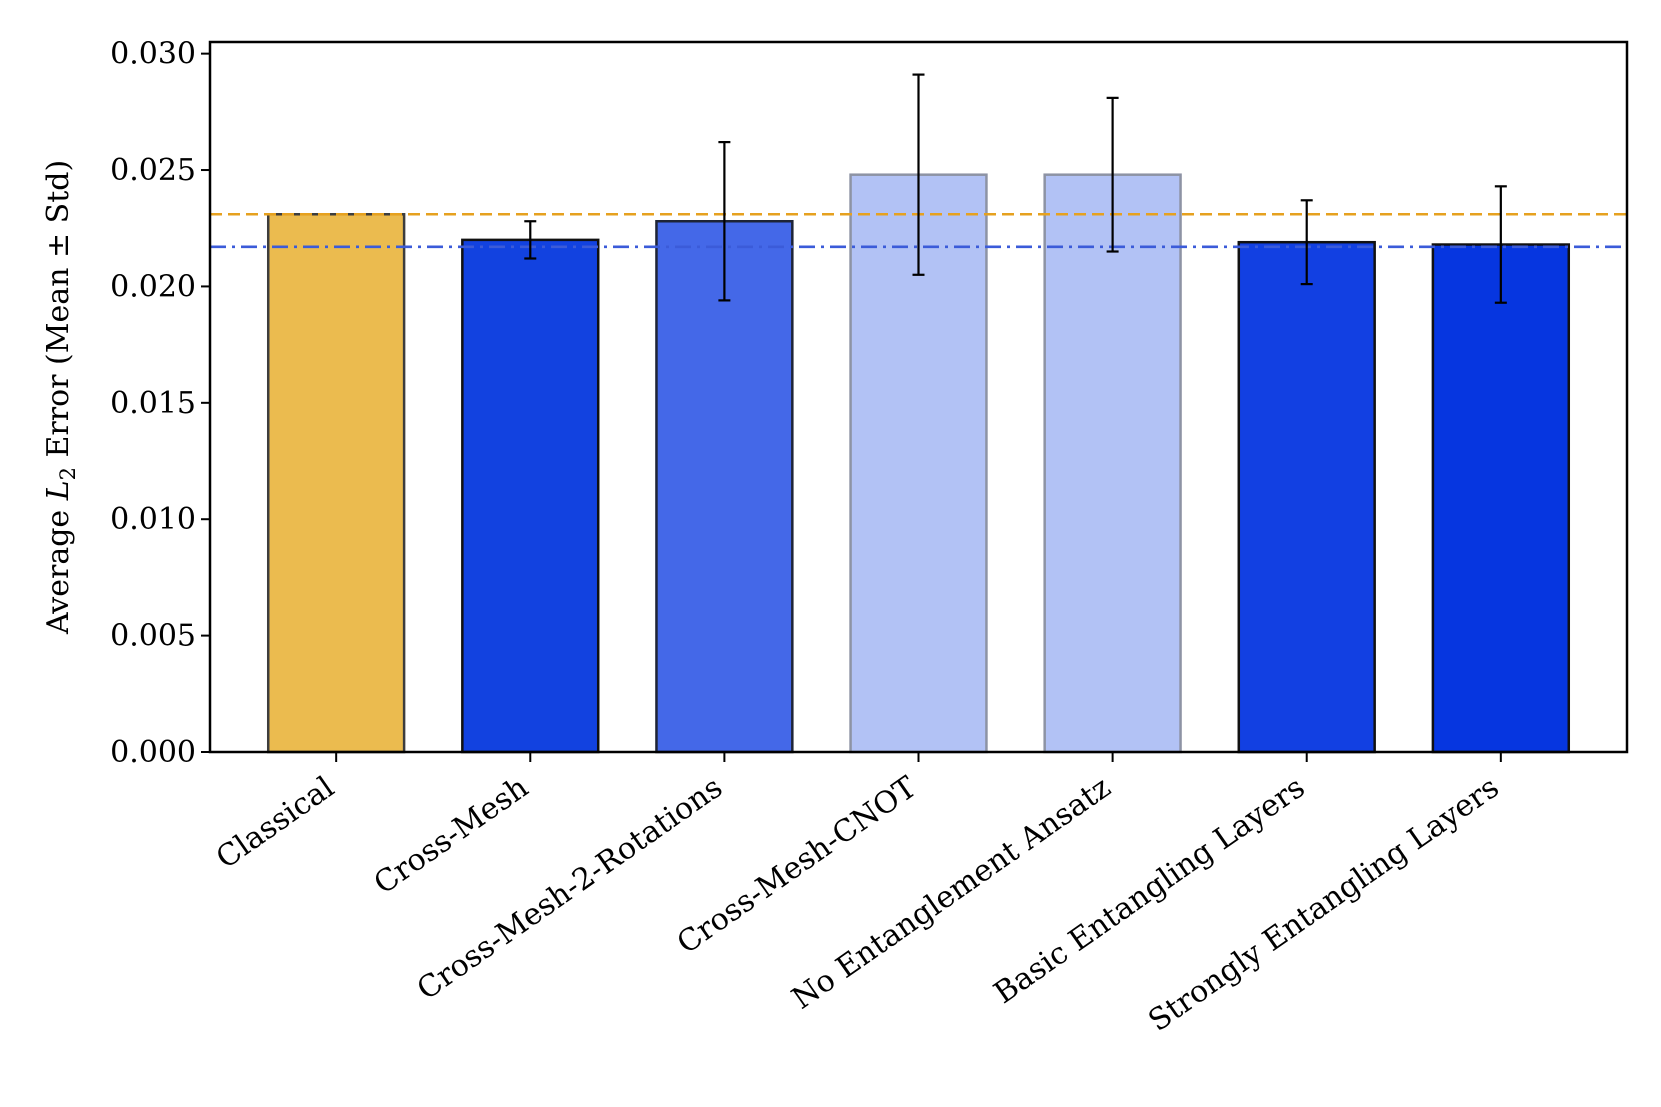 The image size is (1661, 1107). What do you see at coordinates (153, 752) in the screenshot?
I see `y-tick-label: 0.000` at bounding box center [153, 752].